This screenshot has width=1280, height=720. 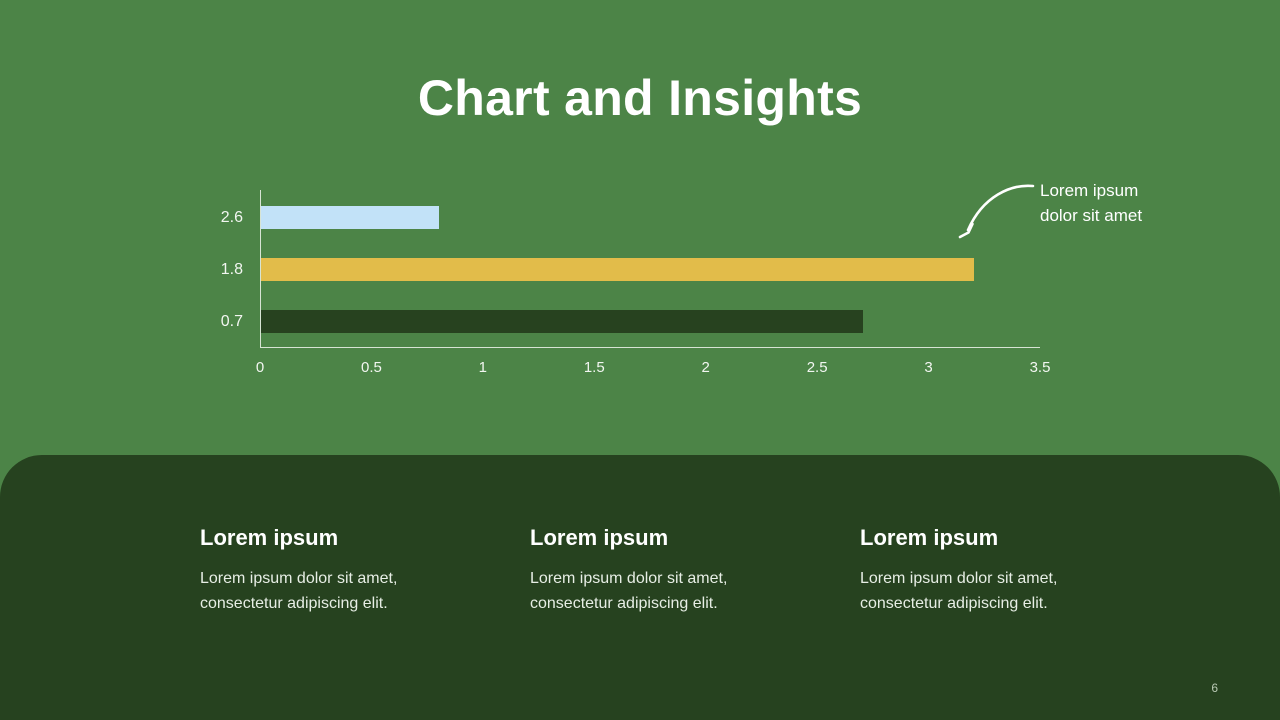 I want to click on x-axis-tick-label: 2.5, so click(x=817, y=367).